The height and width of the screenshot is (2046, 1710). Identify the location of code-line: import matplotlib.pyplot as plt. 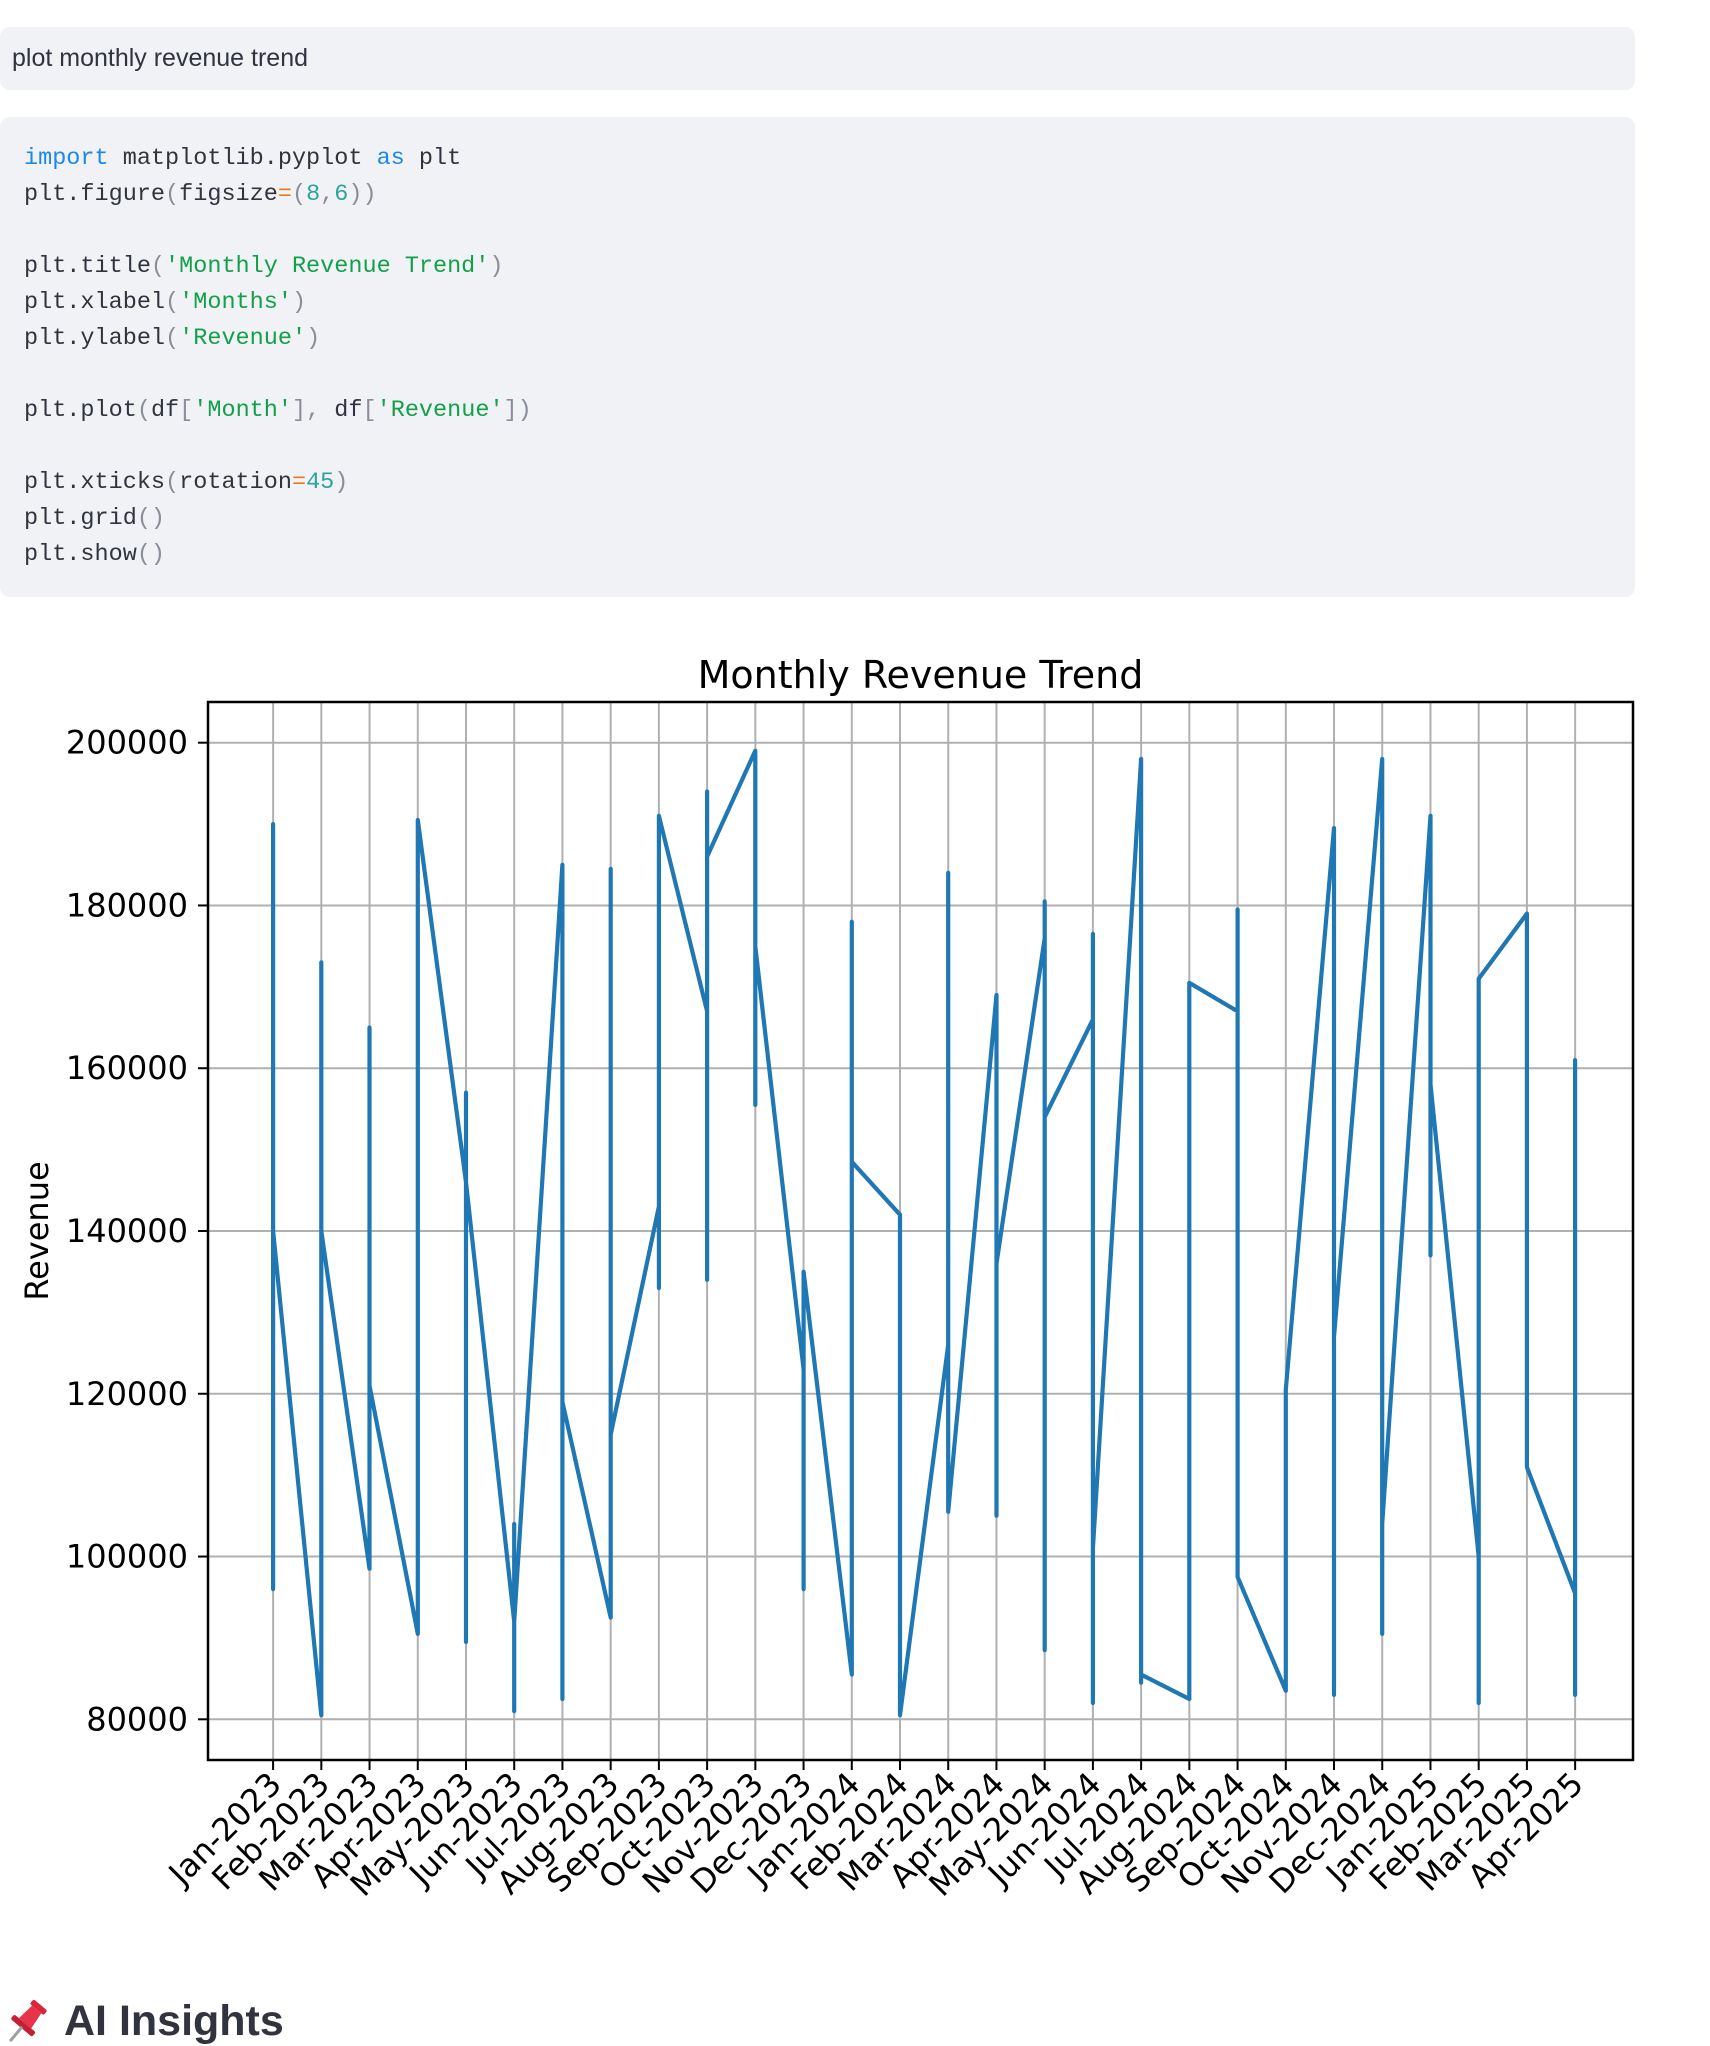
(242, 158).